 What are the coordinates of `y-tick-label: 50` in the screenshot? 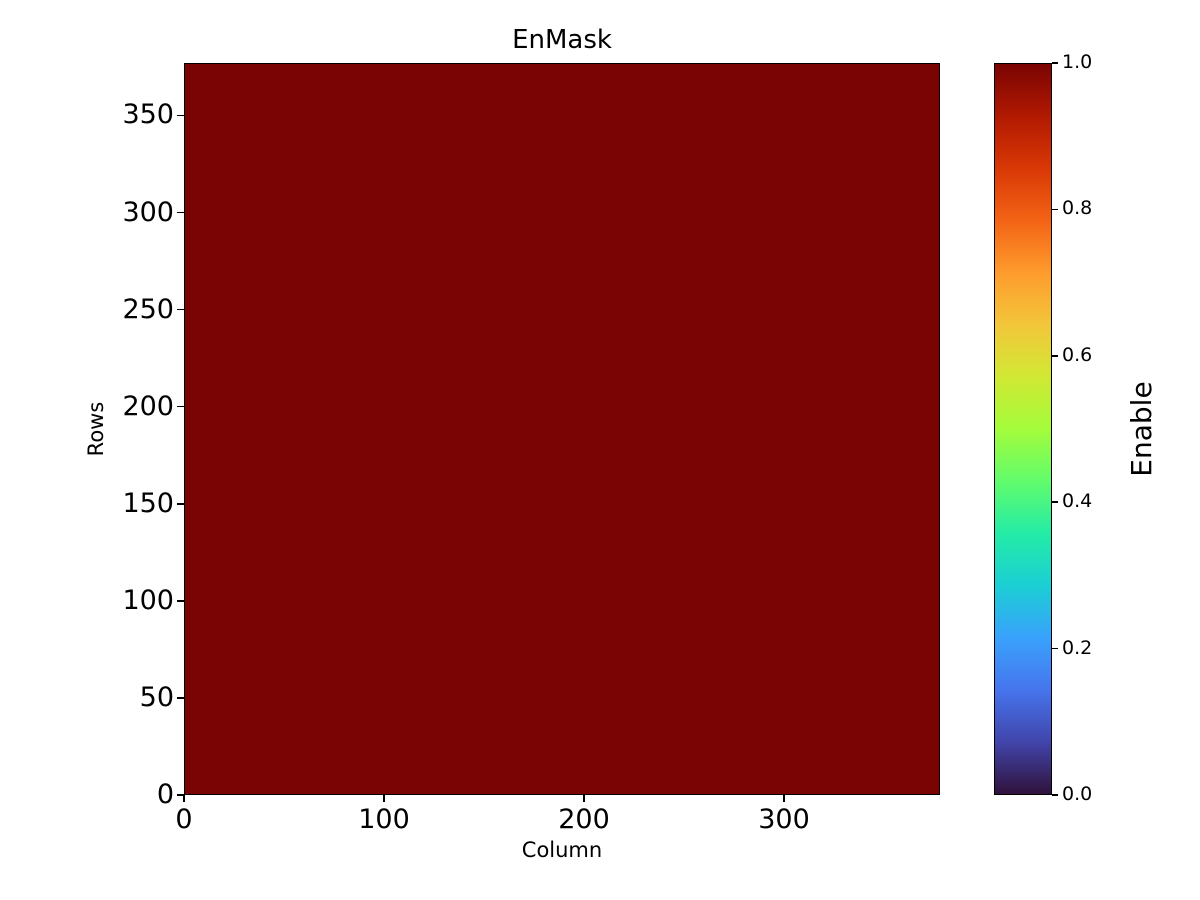 It's located at (156, 697).